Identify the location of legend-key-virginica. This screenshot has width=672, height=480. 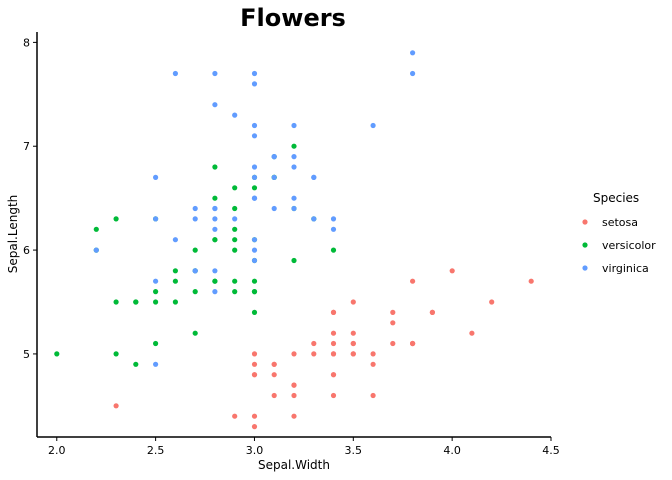
(585, 268).